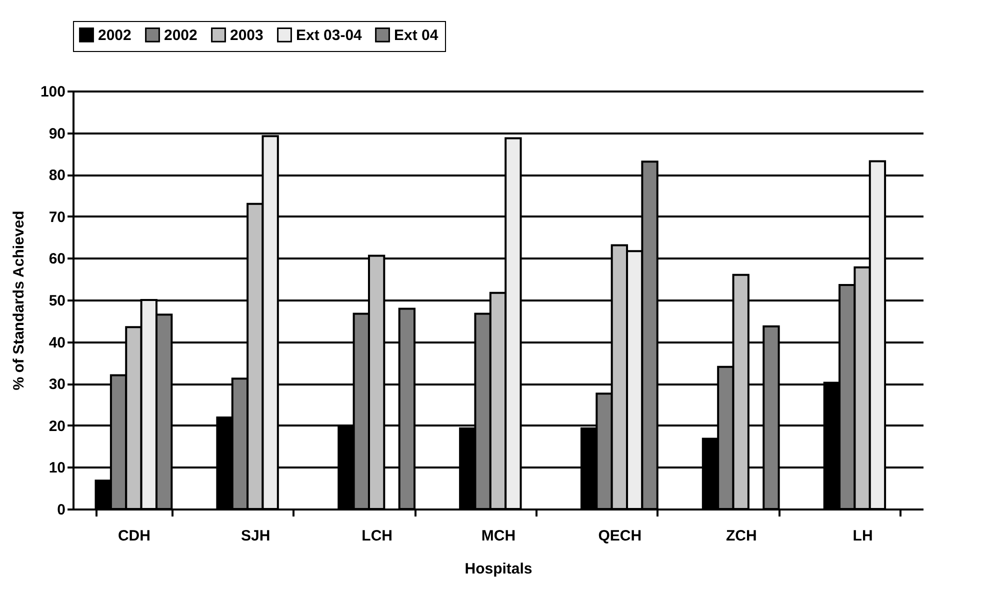 The image size is (994, 602). Describe the element at coordinates (247, 35) in the screenshot. I see `legend-label: 2003` at that location.